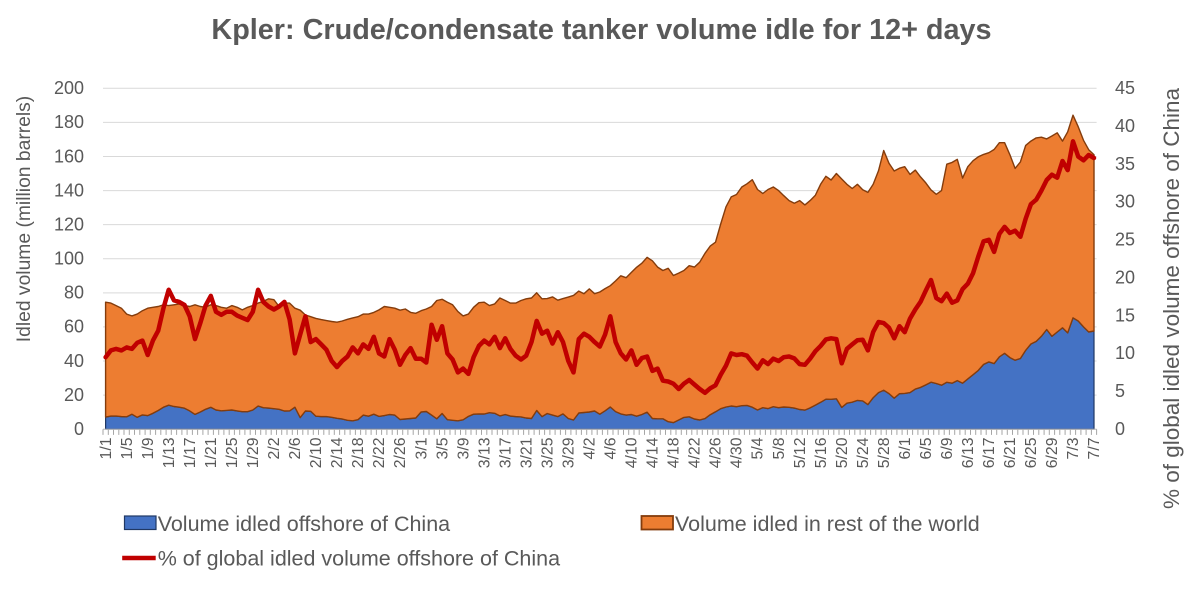 This screenshot has height=595, width=1201. I want to click on svg-text: 1/1, so click(106, 448).